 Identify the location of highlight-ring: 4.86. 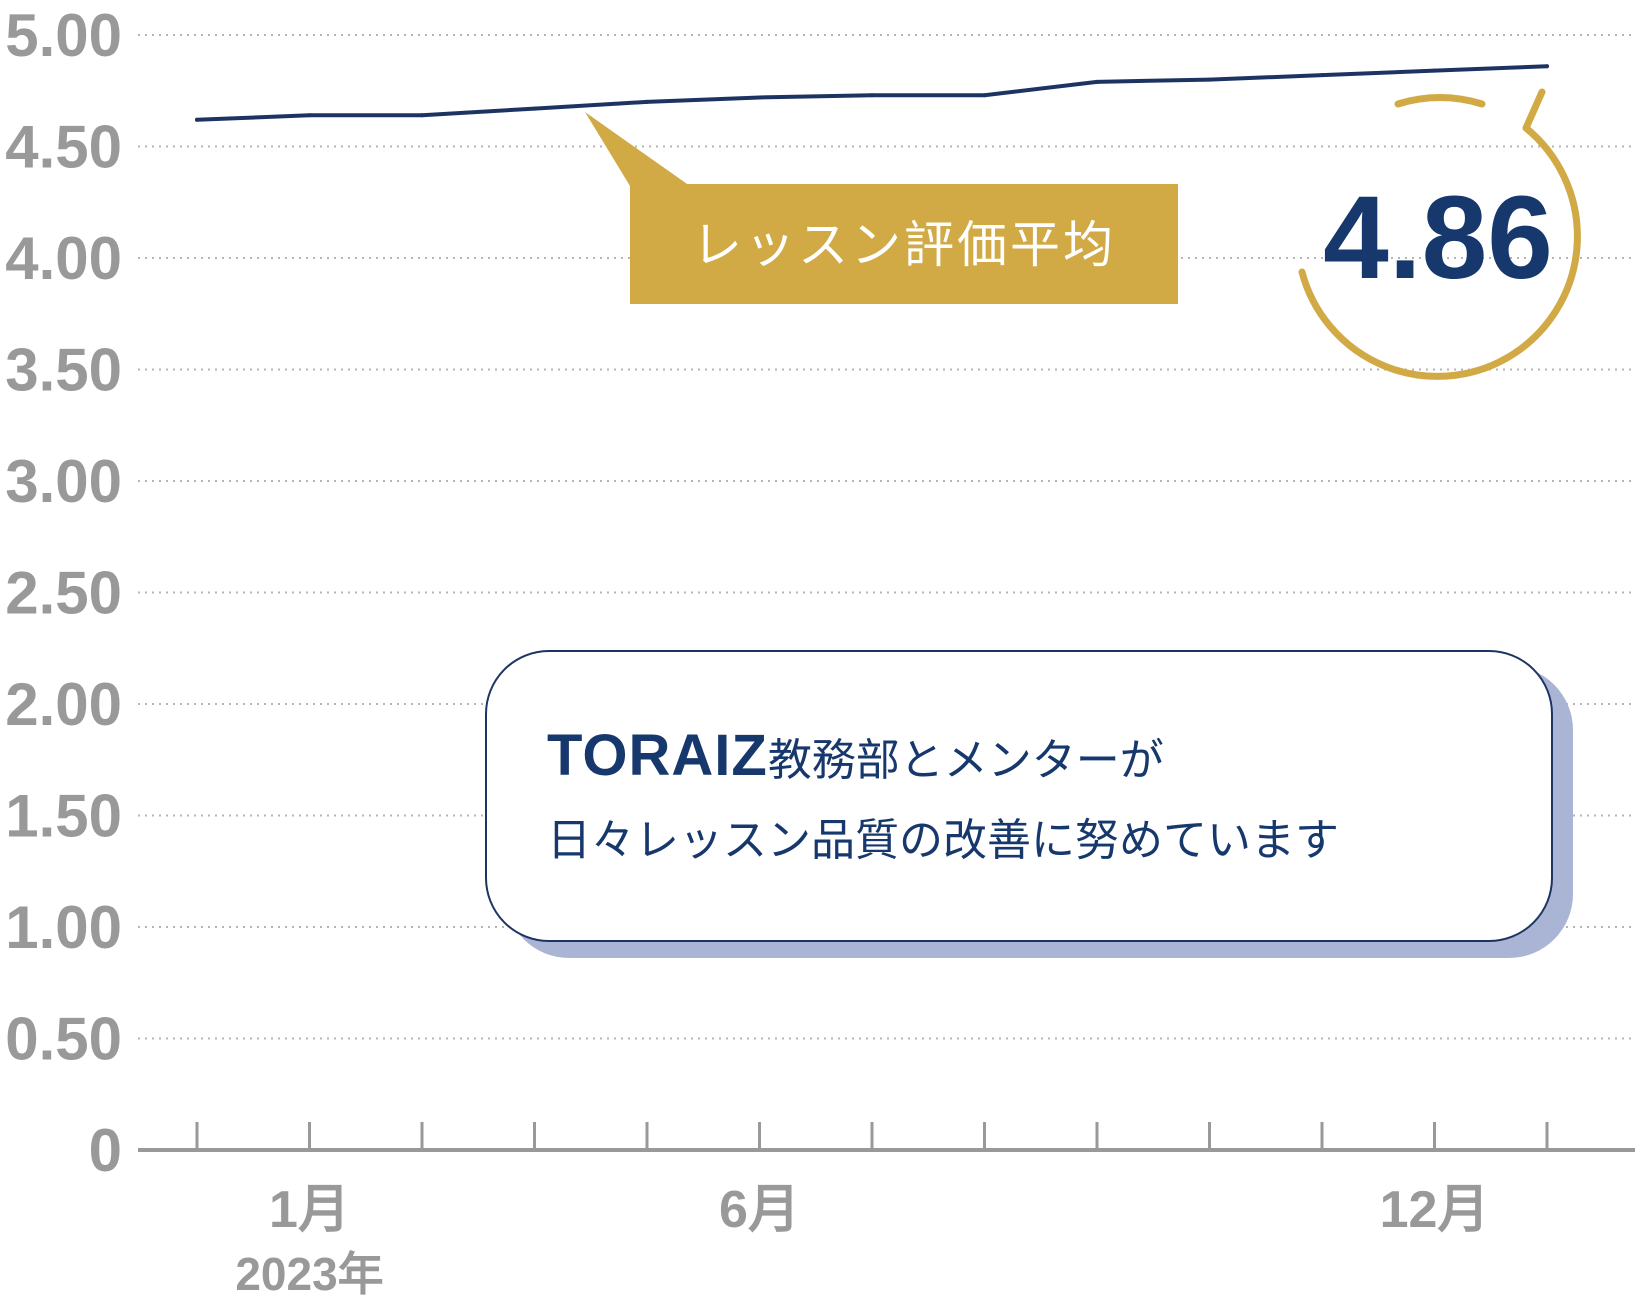
(1439, 234).